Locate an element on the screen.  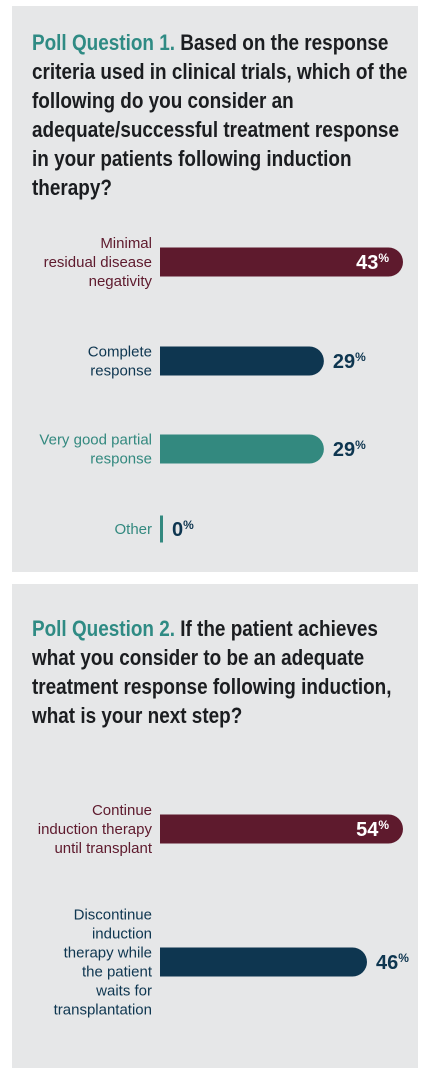
category-label-line: therapy while is located at coordinates (108, 953).